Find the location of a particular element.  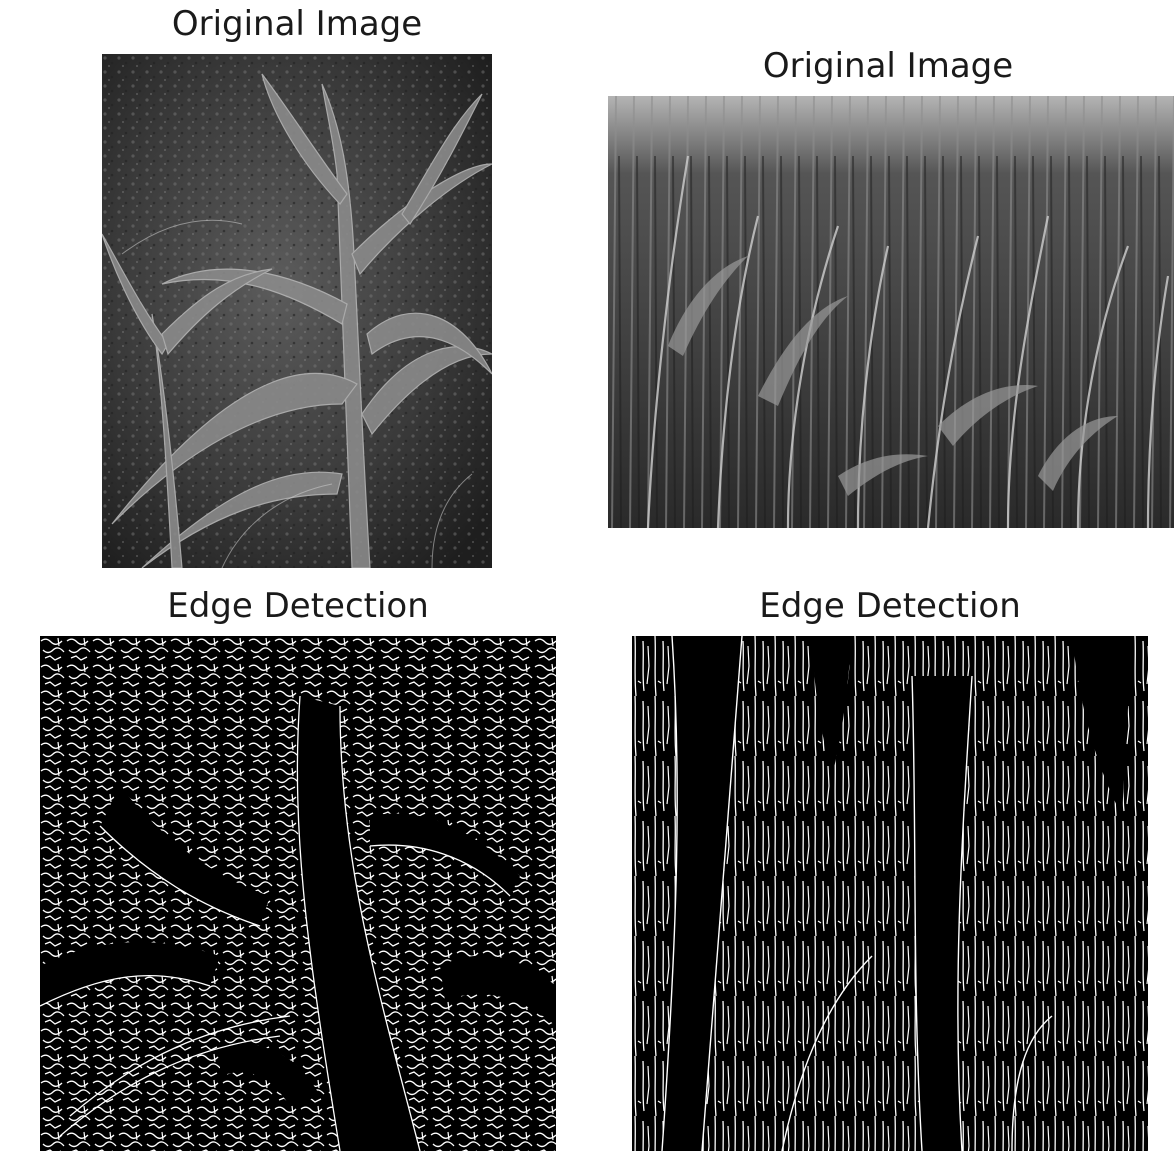

original-image-maize is located at coordinates (297, 311).